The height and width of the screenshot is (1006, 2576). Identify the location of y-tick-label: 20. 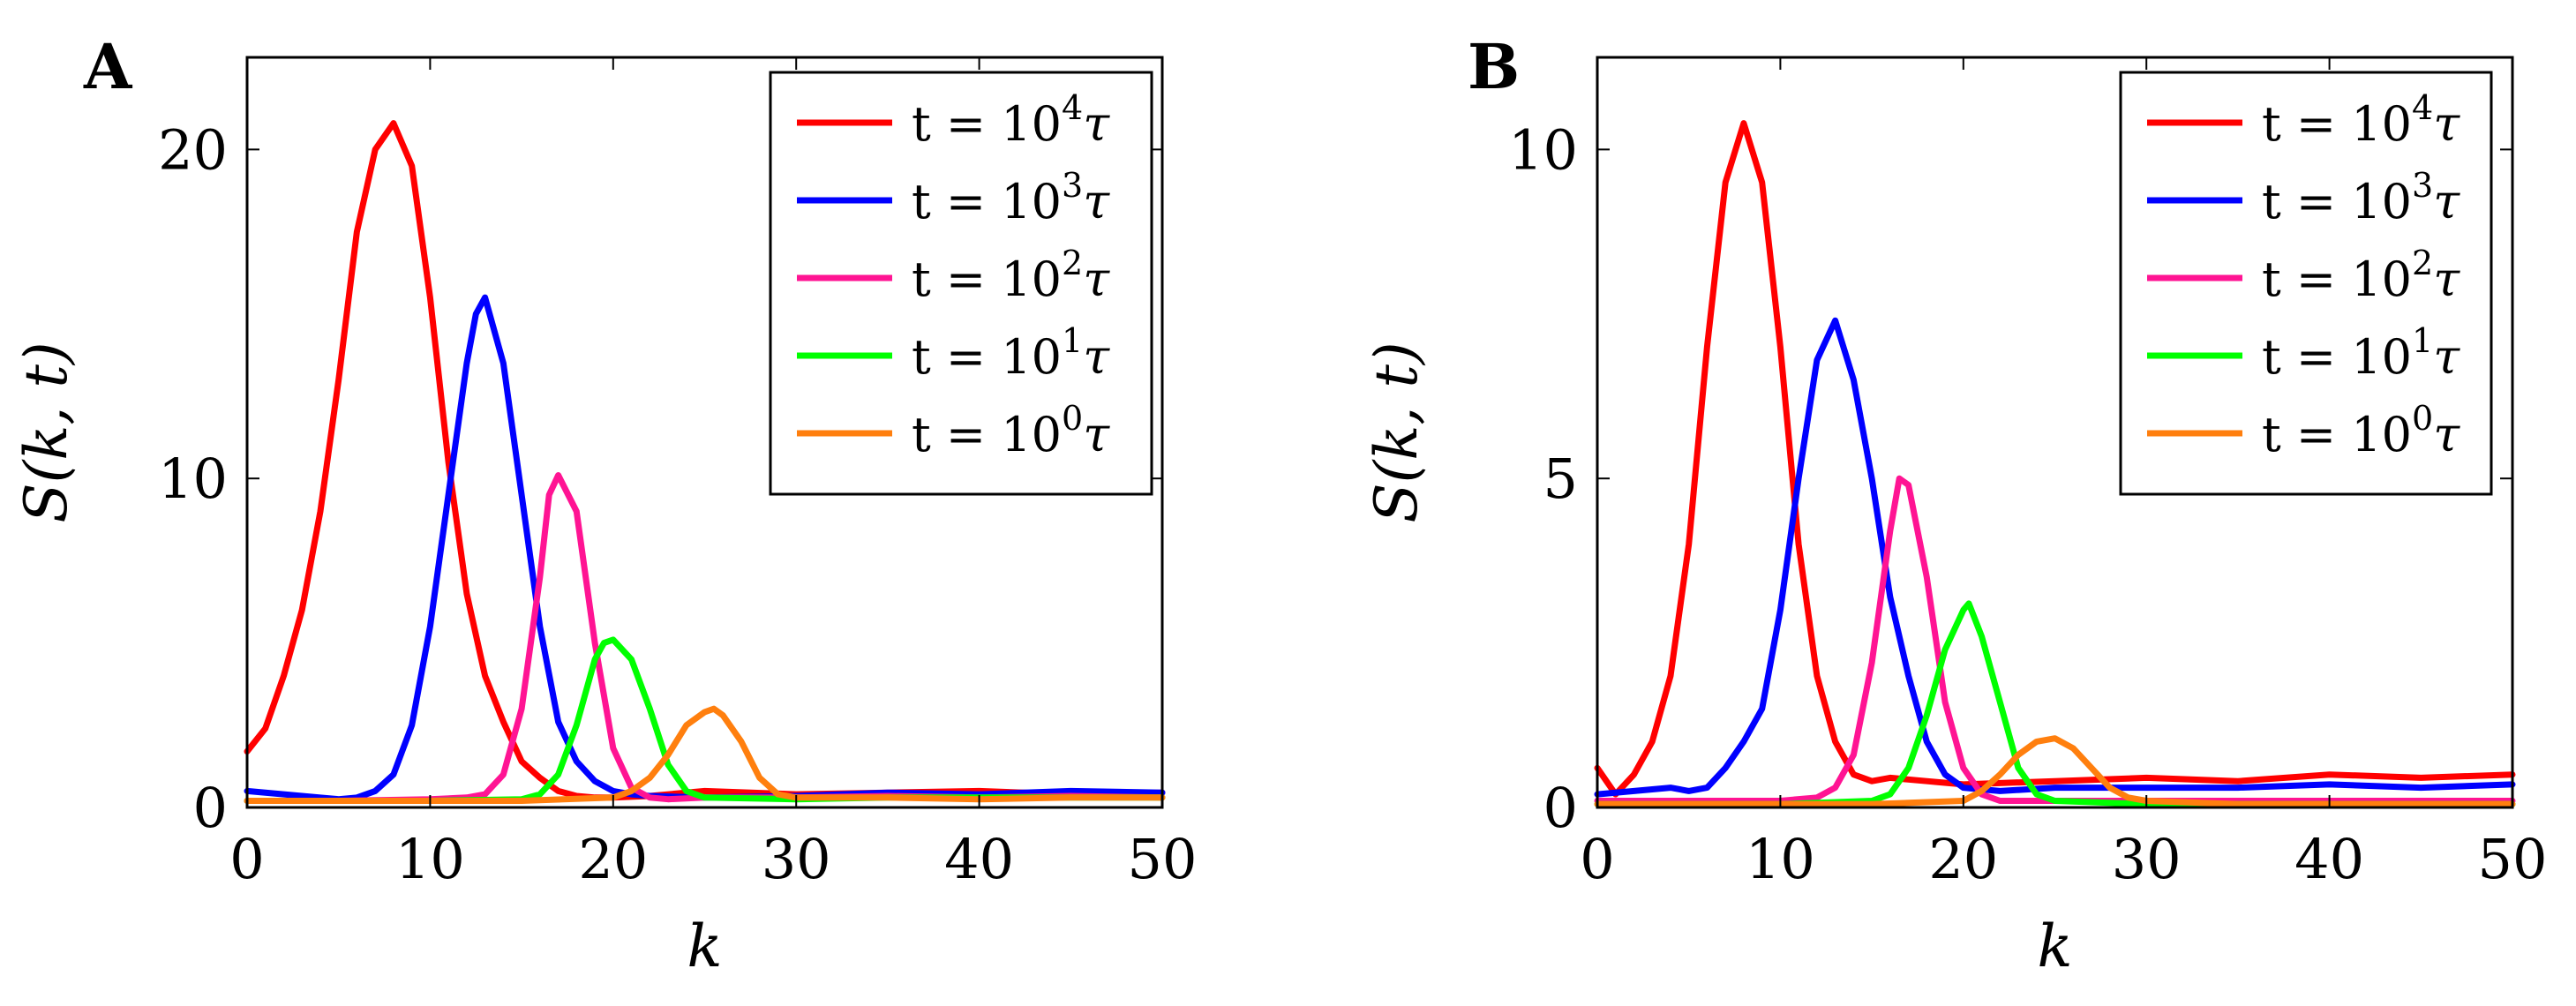
(193, 149).